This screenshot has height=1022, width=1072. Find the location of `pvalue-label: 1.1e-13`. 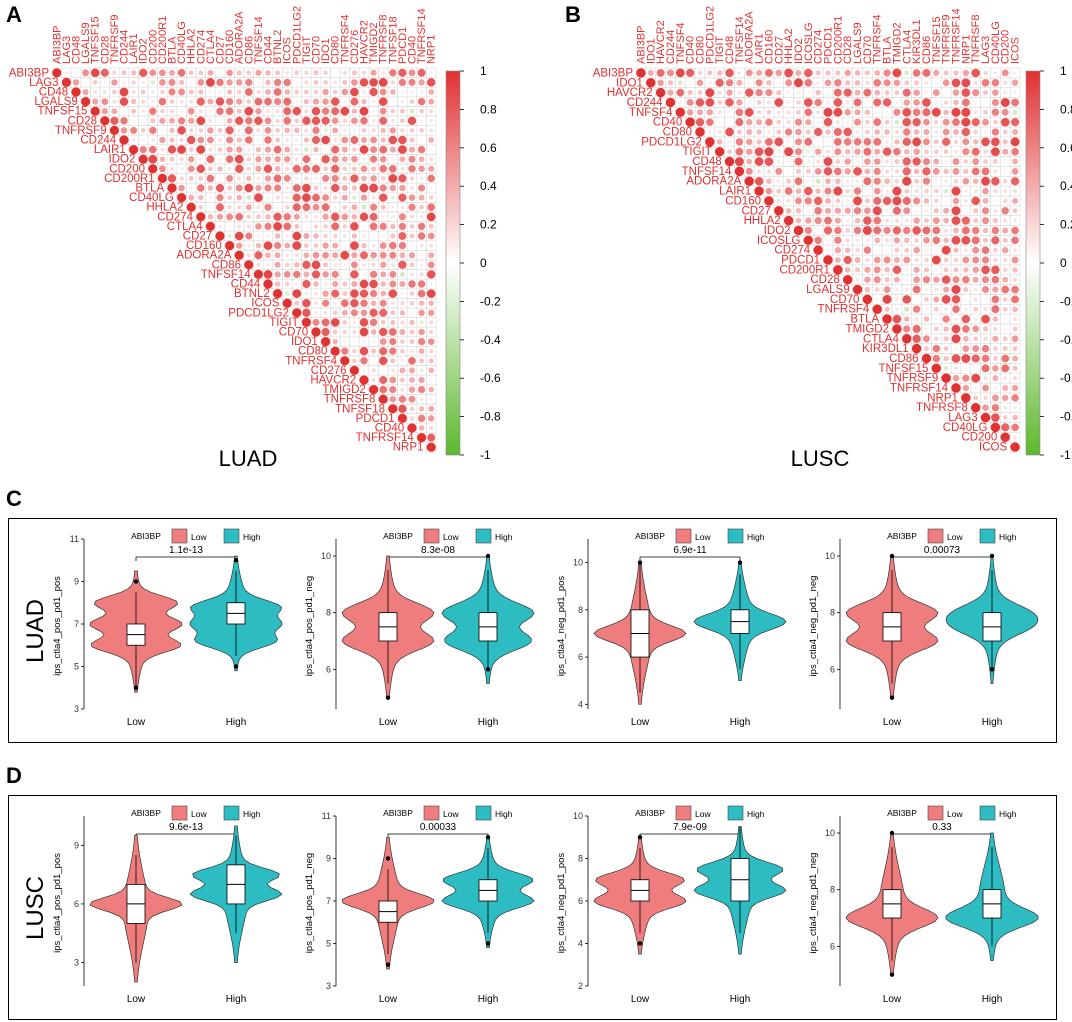

pvalue-label: 1.1e-13 is located at coordinates (186, 550).